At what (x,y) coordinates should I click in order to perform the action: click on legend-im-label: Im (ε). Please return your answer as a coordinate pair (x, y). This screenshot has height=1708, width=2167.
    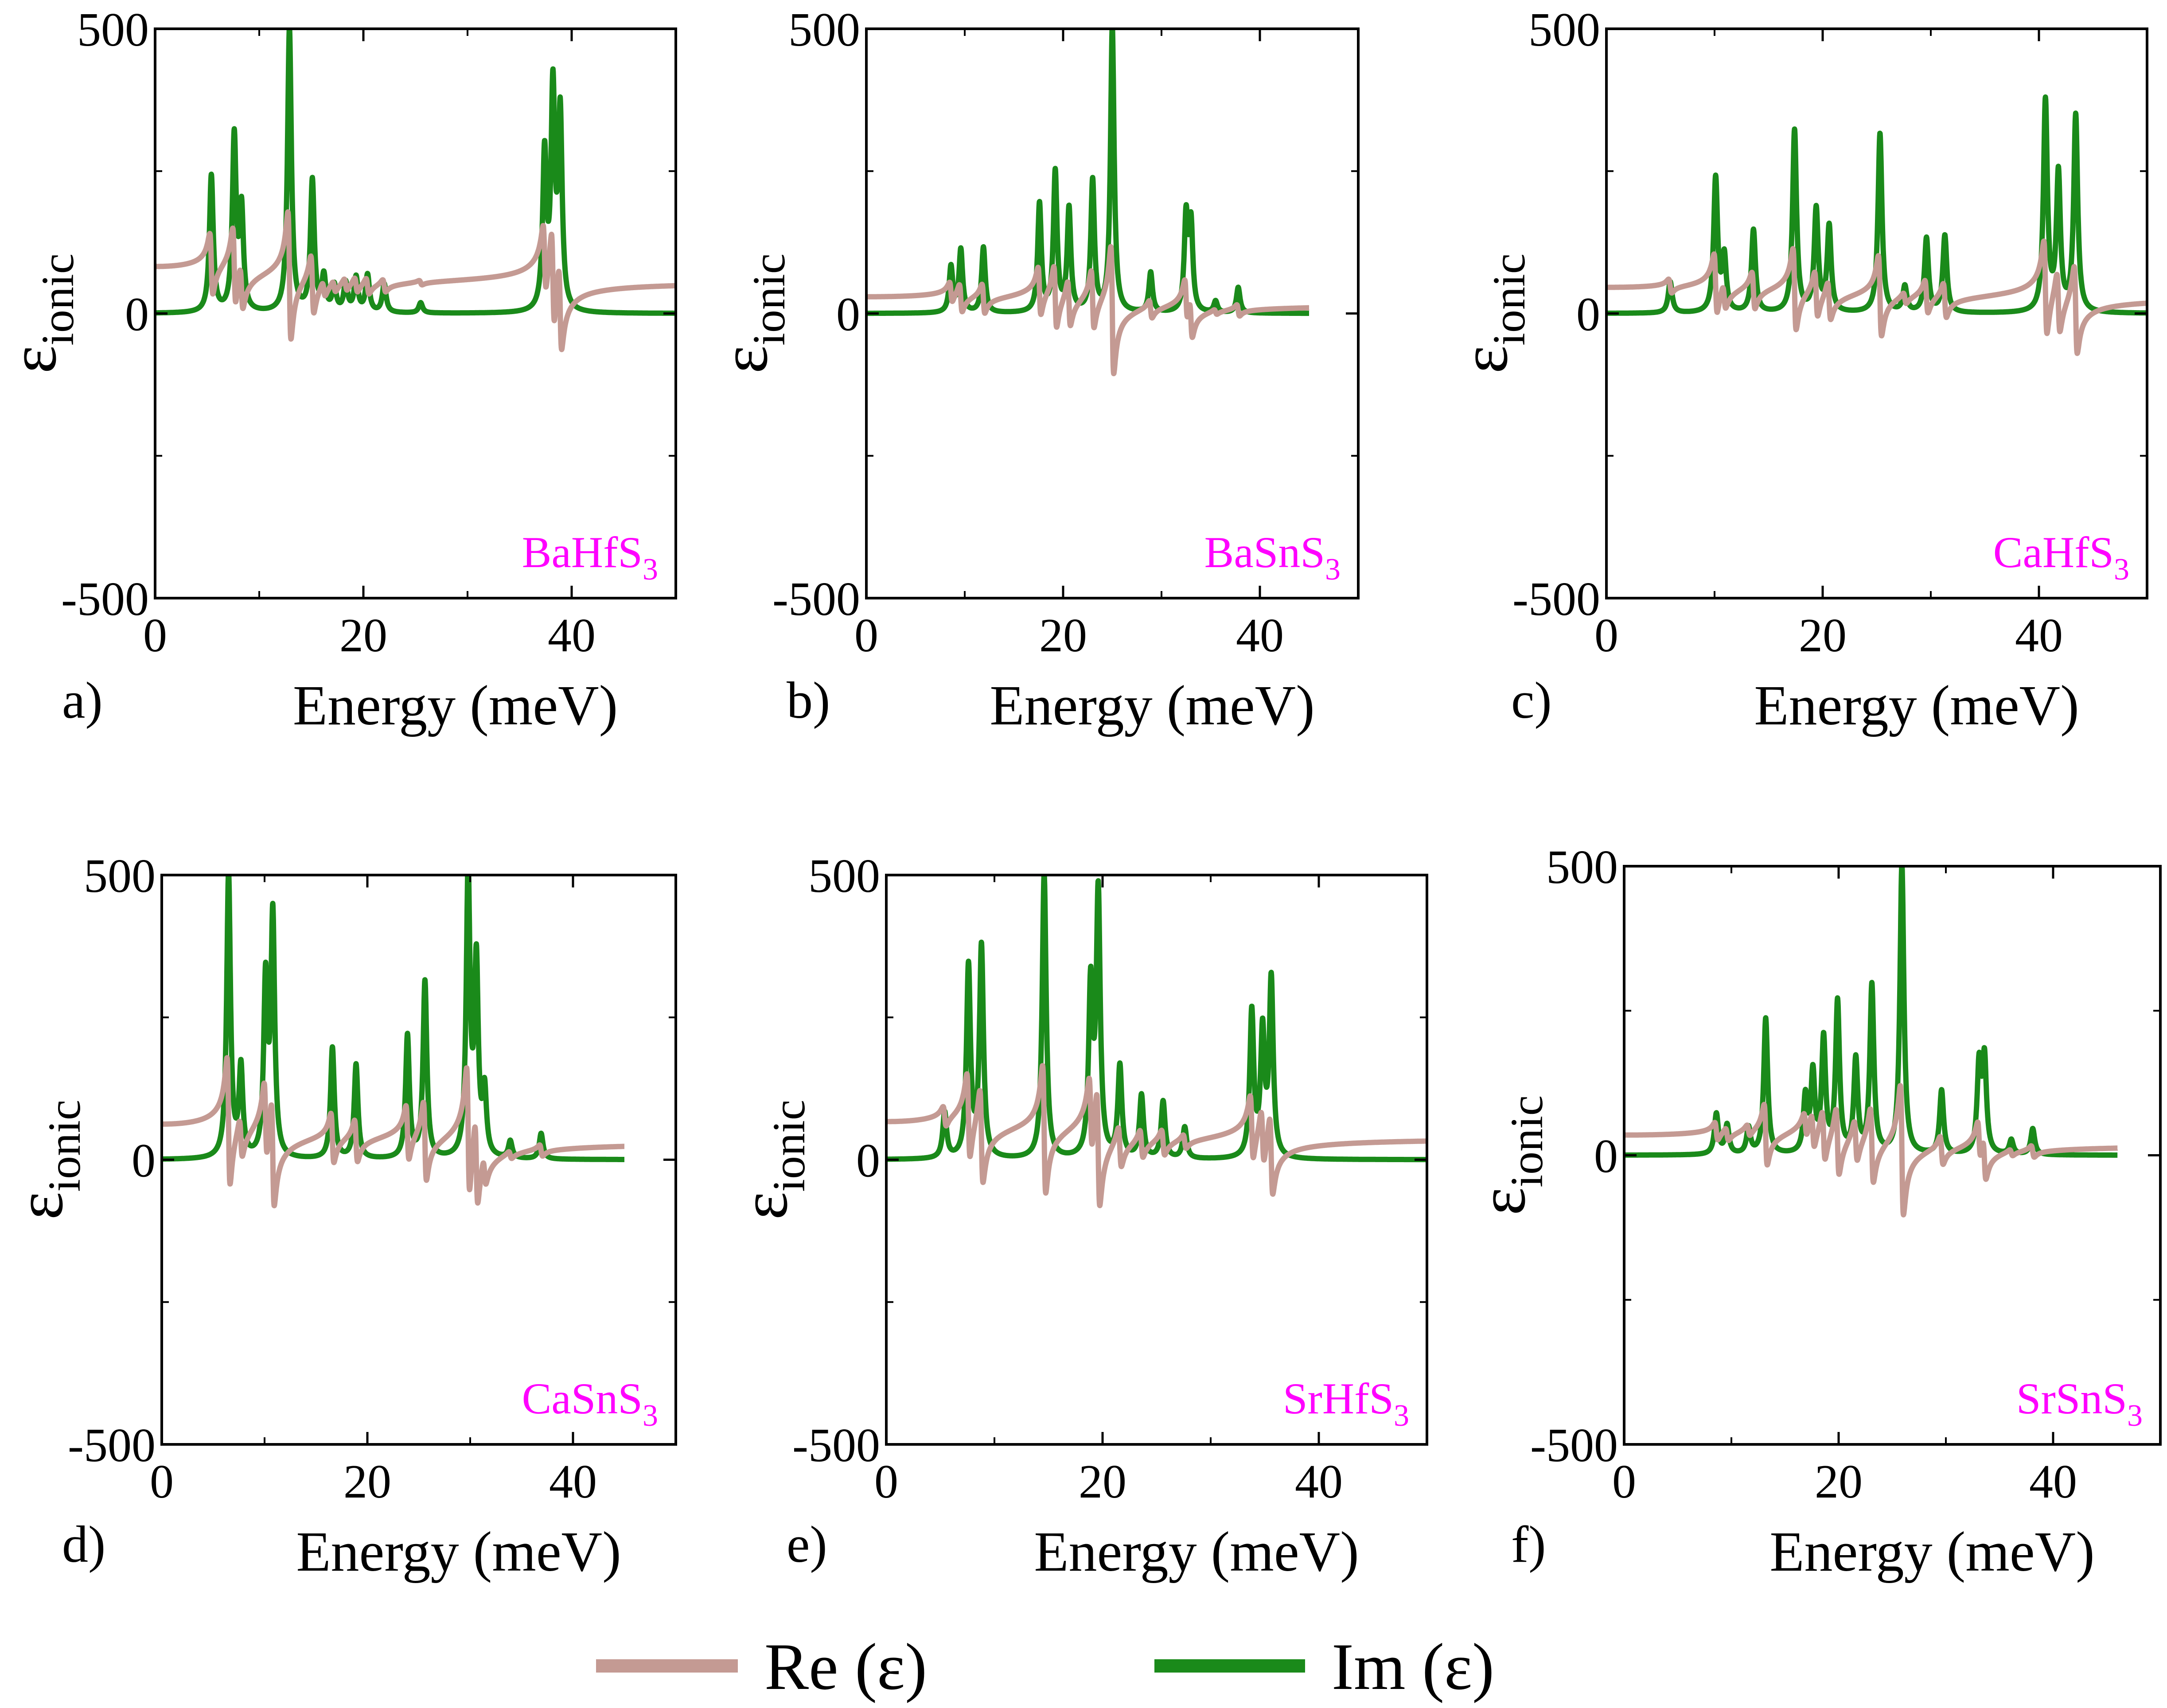
    Looking at the image, I should click on (1413, 1667).